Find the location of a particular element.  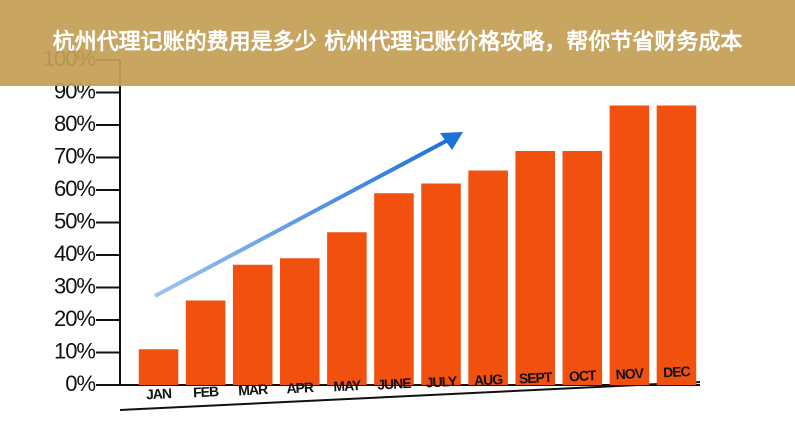

y-tick-label: 80% is located at coordinates (74, 123).